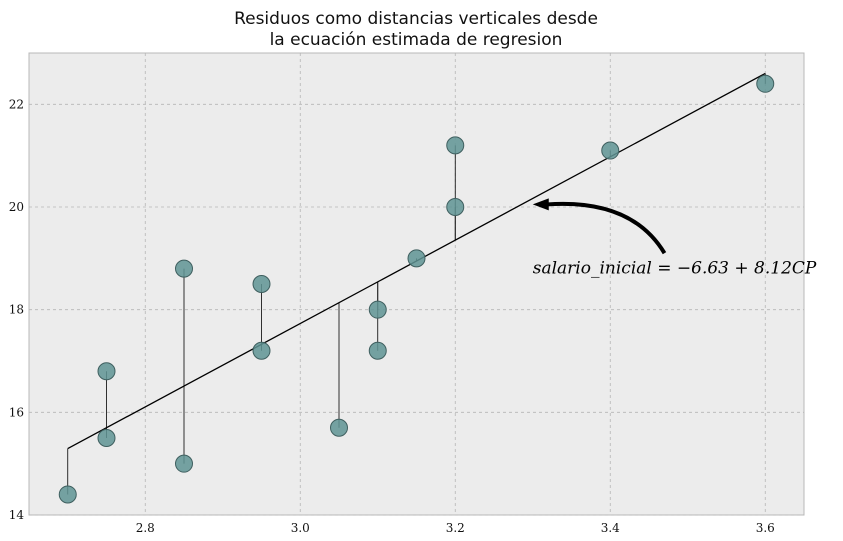  I want to click on y-tick-label: 22, so click(16, 104).